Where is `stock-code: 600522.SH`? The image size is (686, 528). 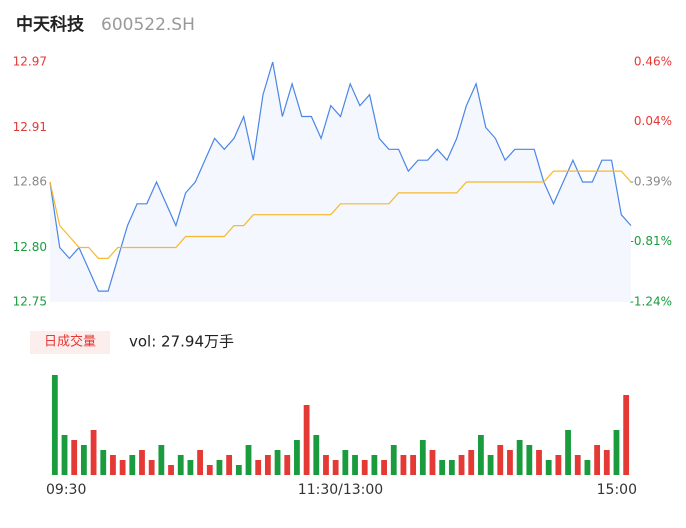 stock-code: 600522.SH is located at coordinates (148, 25).